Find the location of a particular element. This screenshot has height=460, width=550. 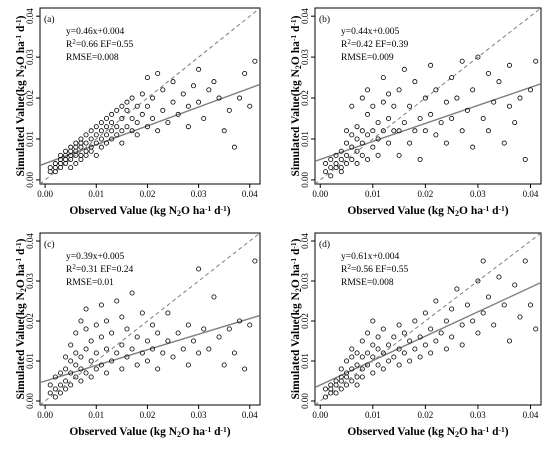

r2-ef-text: R2=0.42 EF=0.39 is located at coordinates (375, 44).